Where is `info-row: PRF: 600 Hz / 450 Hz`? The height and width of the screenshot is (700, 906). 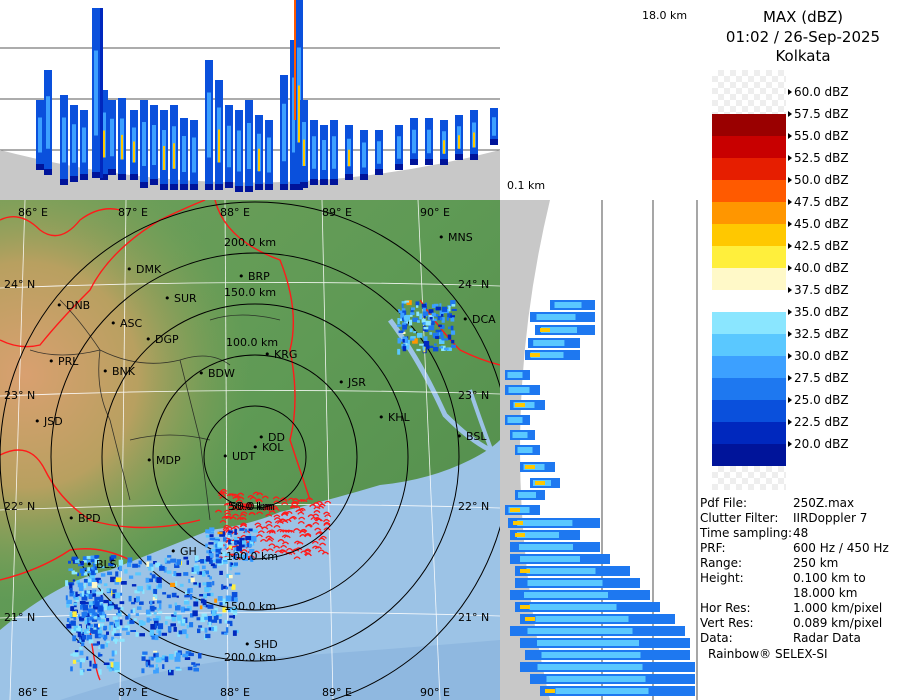 info-row: PRF: 600 Hz / 450 Hz is located at coordinates (794, 548).